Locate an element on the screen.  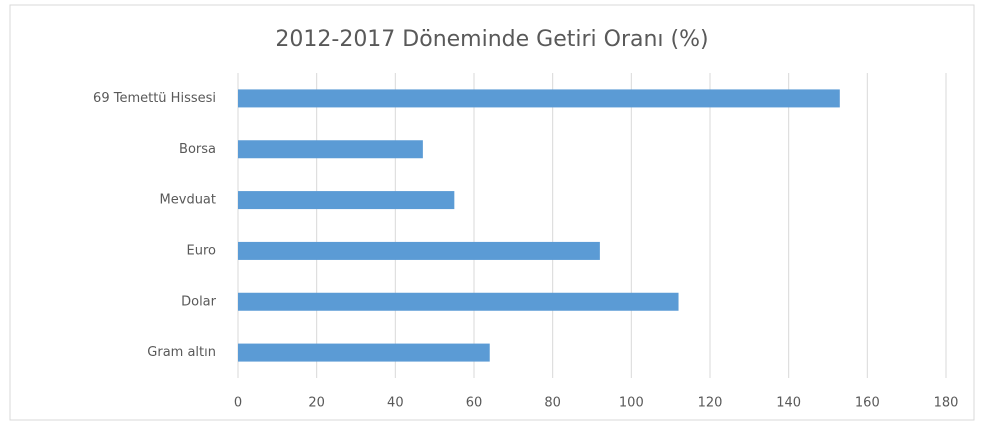
x-tick-label: 180 is located at coordinates (946, 403).